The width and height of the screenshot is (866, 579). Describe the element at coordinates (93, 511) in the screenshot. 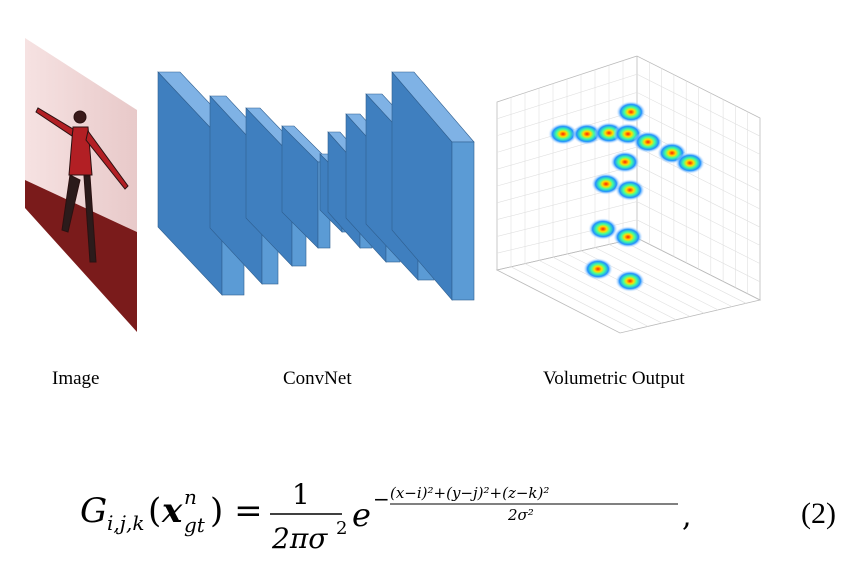

I see `eq-lhs-symbol: G` at that location.